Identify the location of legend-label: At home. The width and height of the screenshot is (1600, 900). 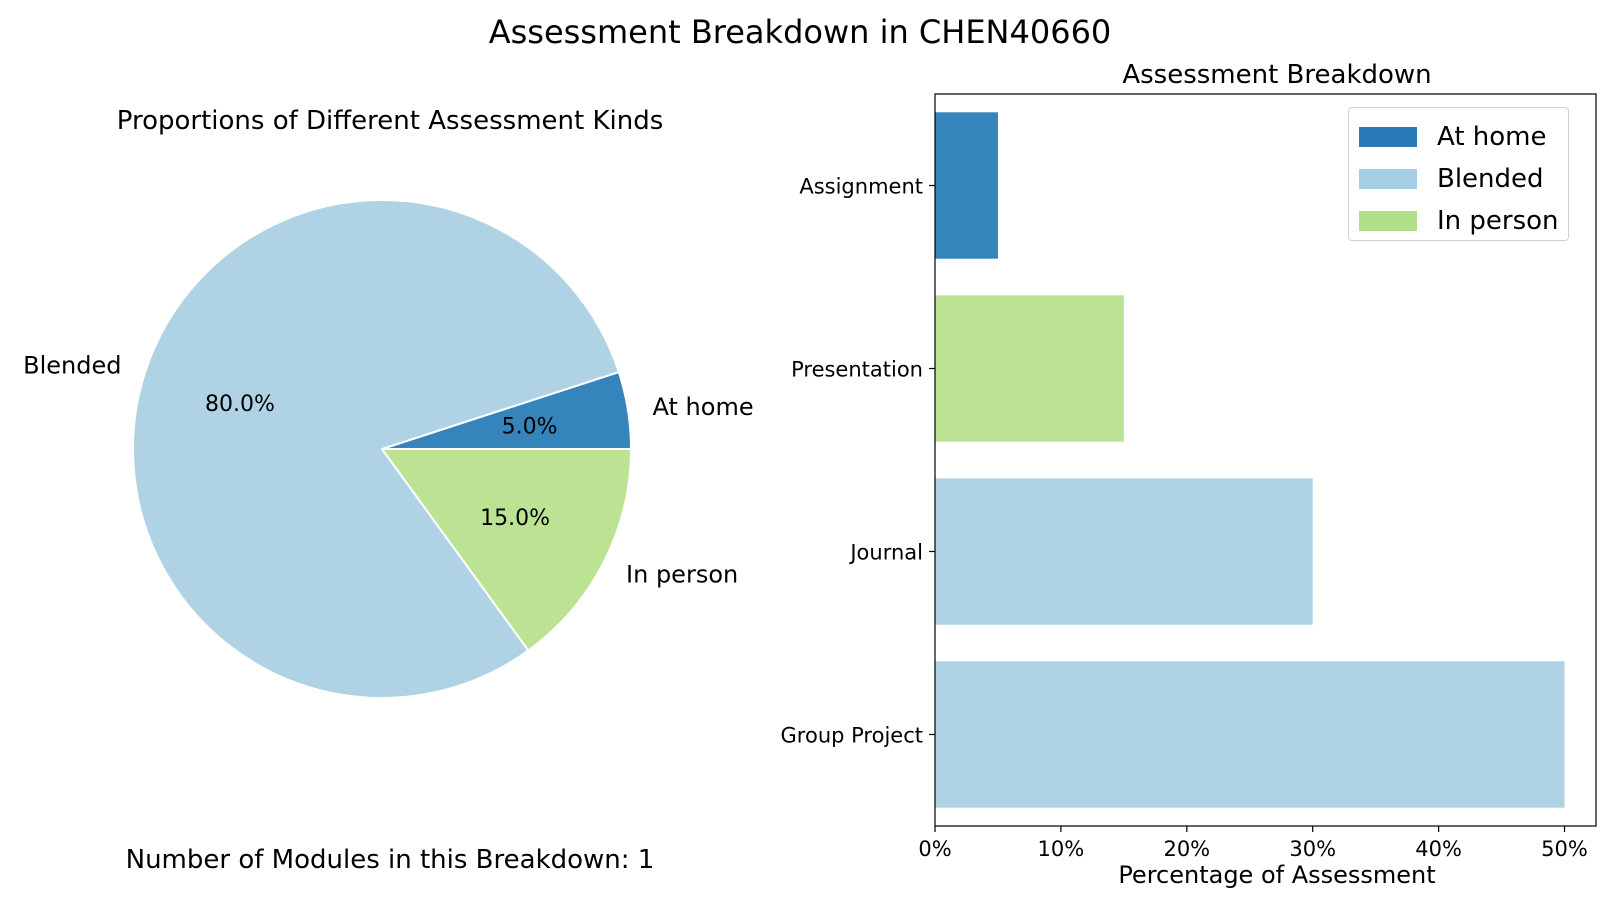
(1492, 137).